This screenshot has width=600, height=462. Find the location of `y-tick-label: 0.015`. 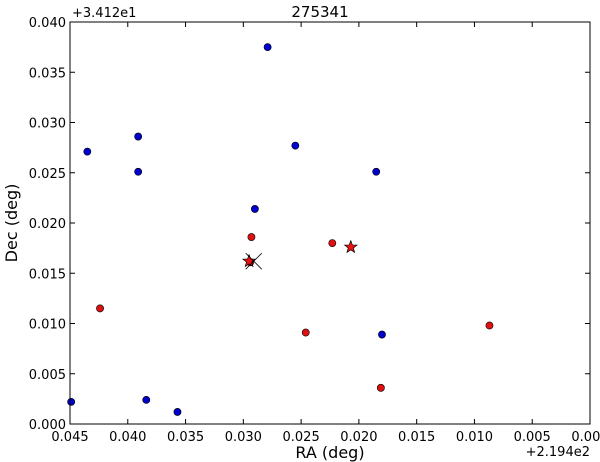

y-tick-label: 0.015 is located at coordinates (47, 274).